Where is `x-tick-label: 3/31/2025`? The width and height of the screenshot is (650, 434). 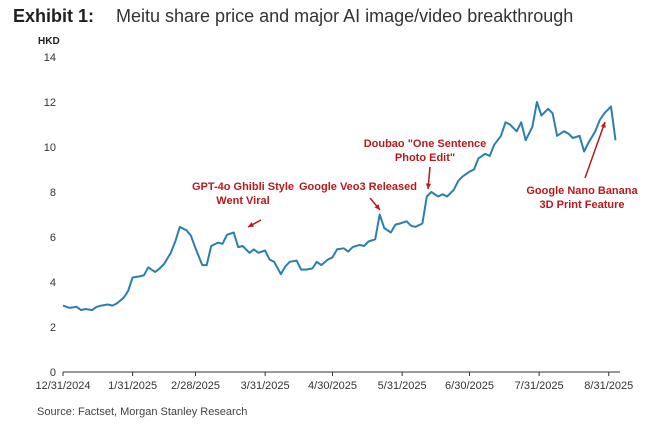 x-tick-label: 3/31/2025 is located at coordinates (265, 386).